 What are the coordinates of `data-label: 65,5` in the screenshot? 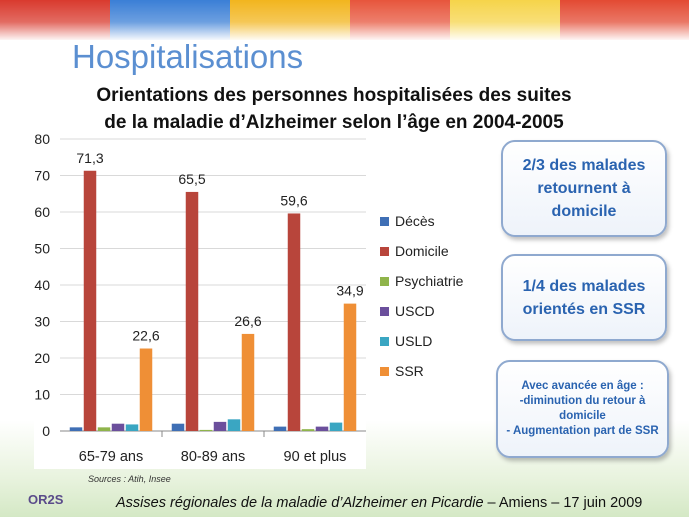 It's located at (191, 179).